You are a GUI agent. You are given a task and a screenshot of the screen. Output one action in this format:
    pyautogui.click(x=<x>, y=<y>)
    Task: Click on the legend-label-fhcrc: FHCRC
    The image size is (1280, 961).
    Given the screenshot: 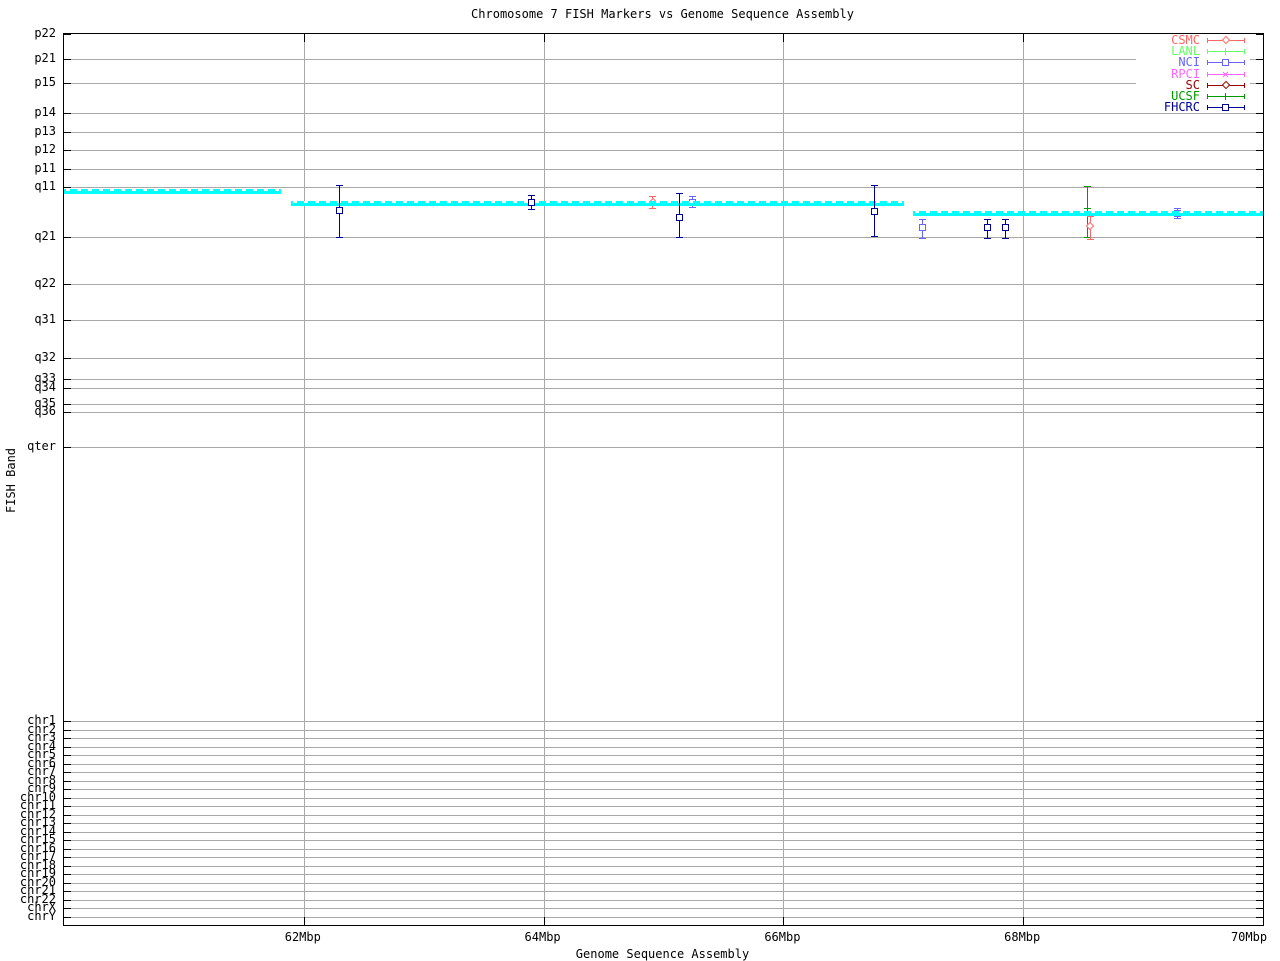 What is the action you would take?
    pyautogui.click(x=1181, y=107)
    